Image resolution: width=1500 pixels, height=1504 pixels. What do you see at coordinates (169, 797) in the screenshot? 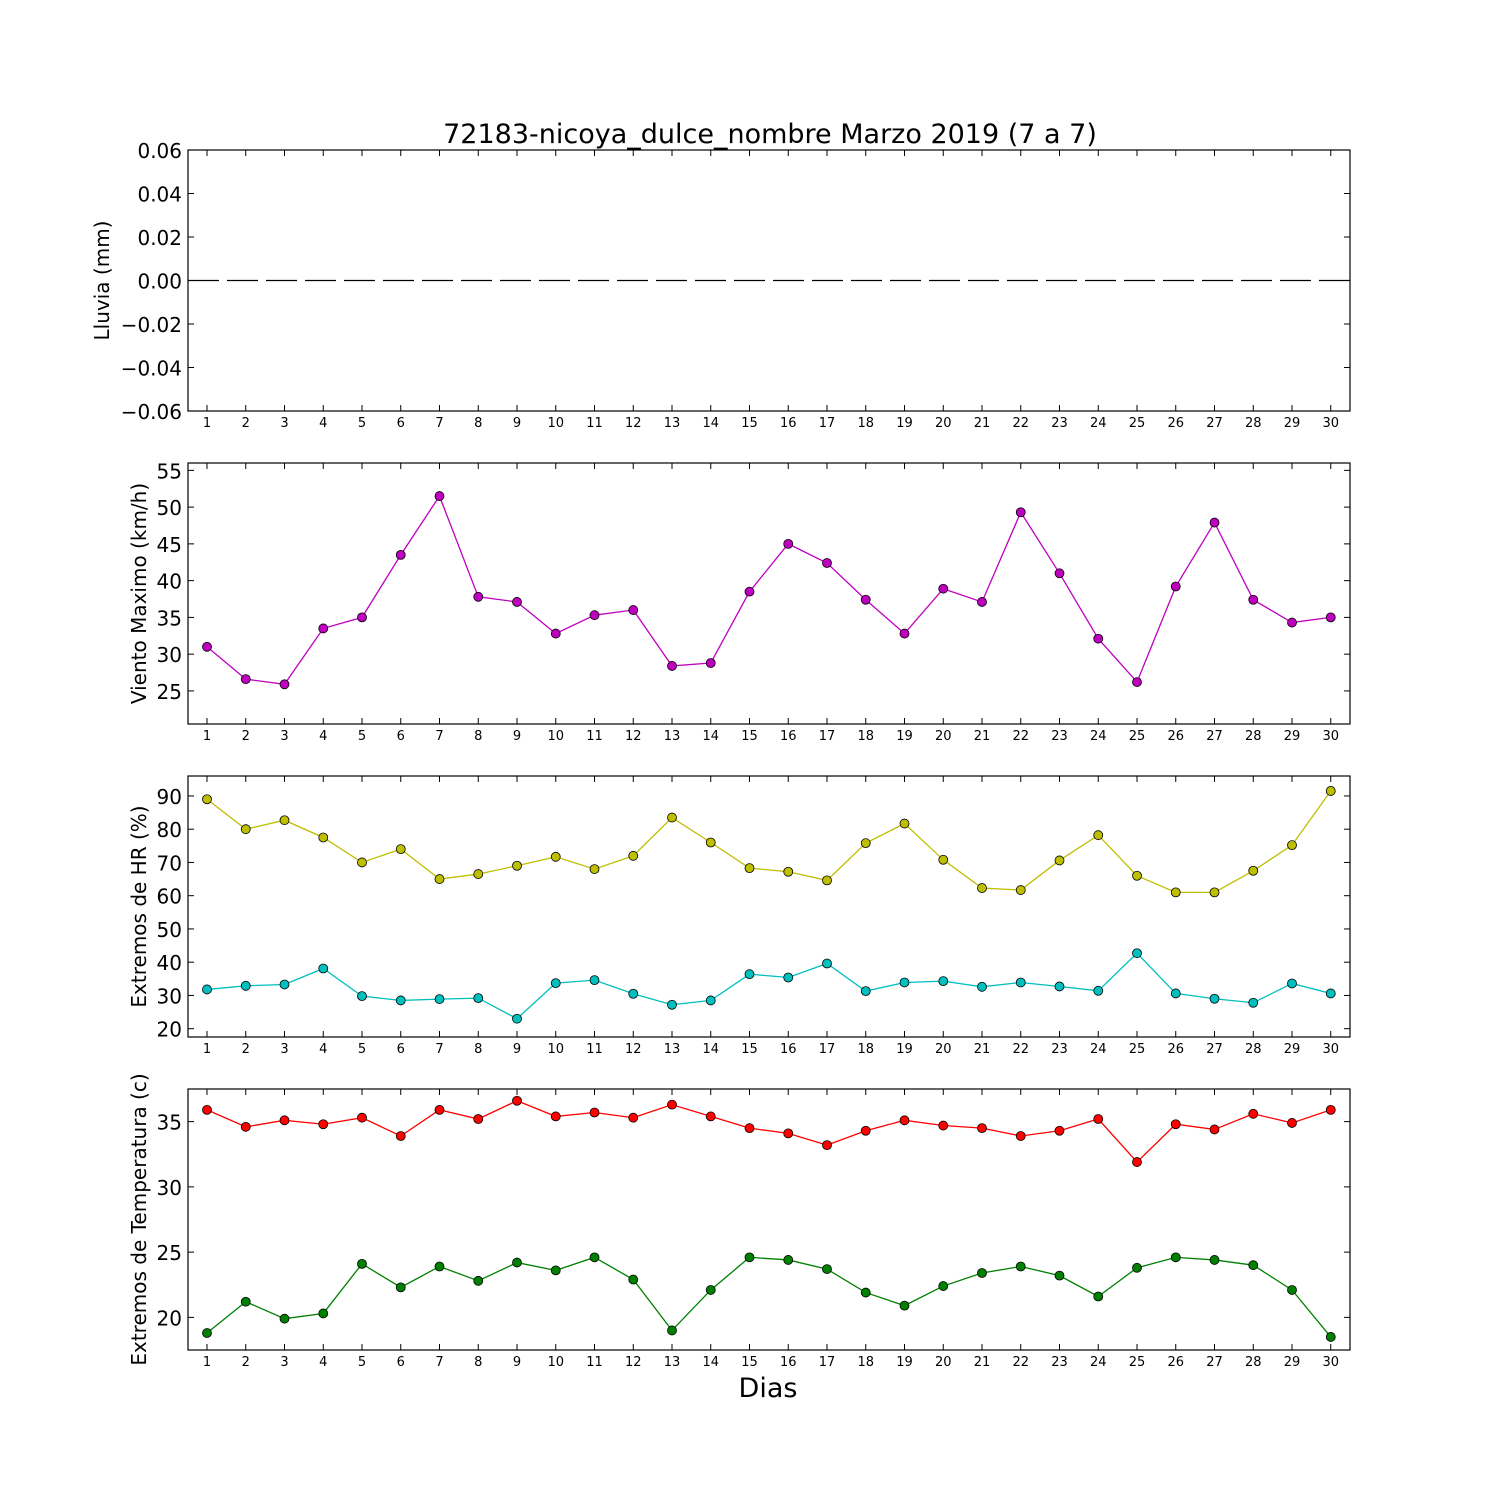
I see `y-tick-label: 90` at bounding box center [169, 797].